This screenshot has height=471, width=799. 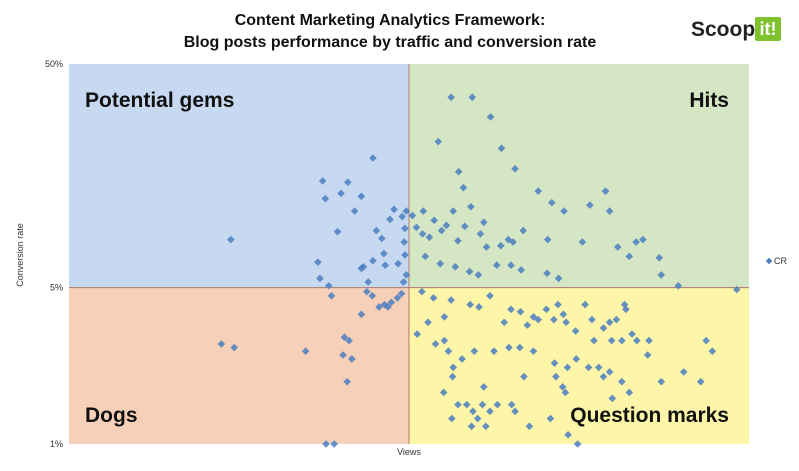 What do you see at coordinates (780, 261) in the screenshot?
I see `legend-label-cr: CR` at bounding box center [780, 261].